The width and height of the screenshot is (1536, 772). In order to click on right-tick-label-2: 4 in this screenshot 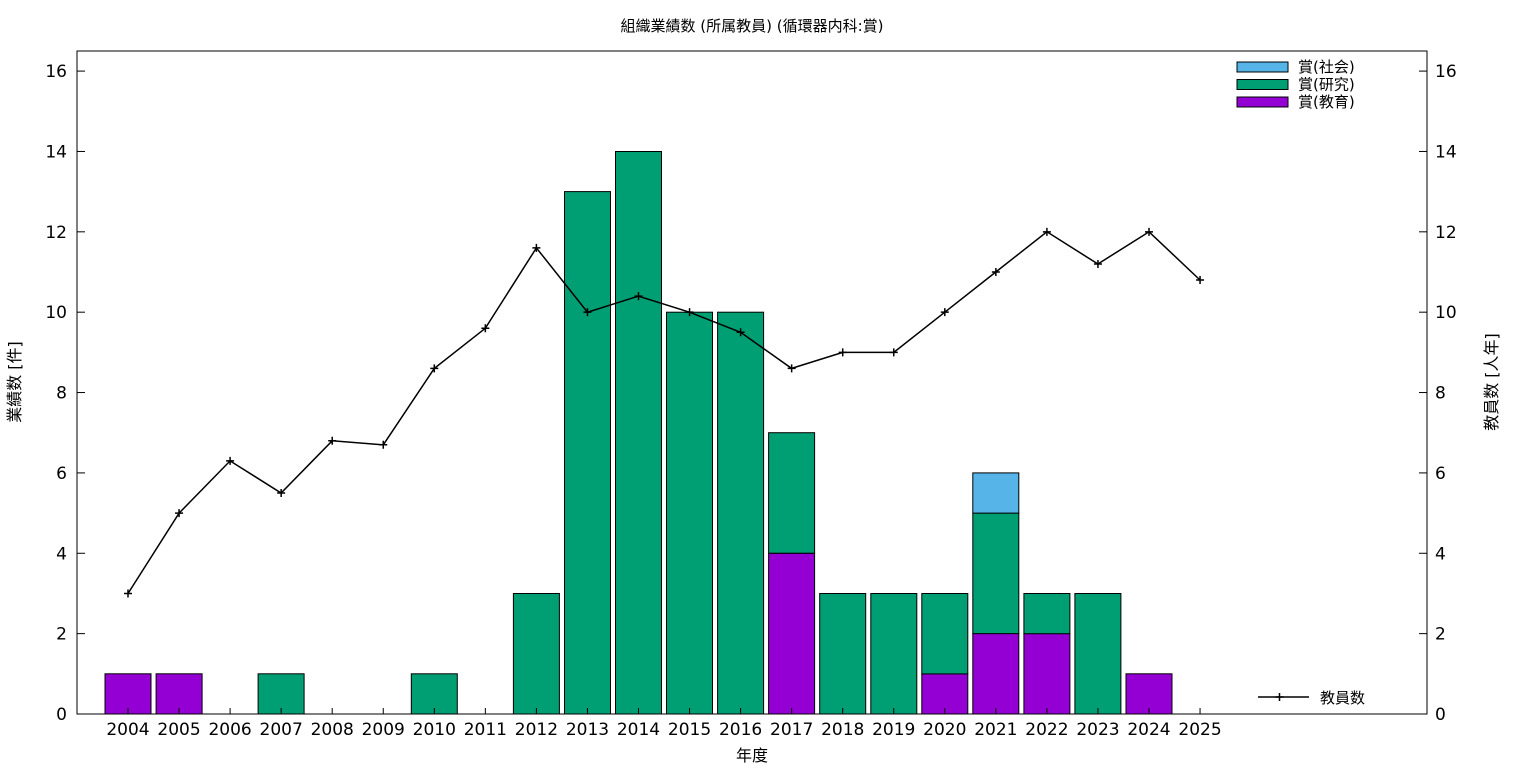, I will do `click(1440, 554)`.